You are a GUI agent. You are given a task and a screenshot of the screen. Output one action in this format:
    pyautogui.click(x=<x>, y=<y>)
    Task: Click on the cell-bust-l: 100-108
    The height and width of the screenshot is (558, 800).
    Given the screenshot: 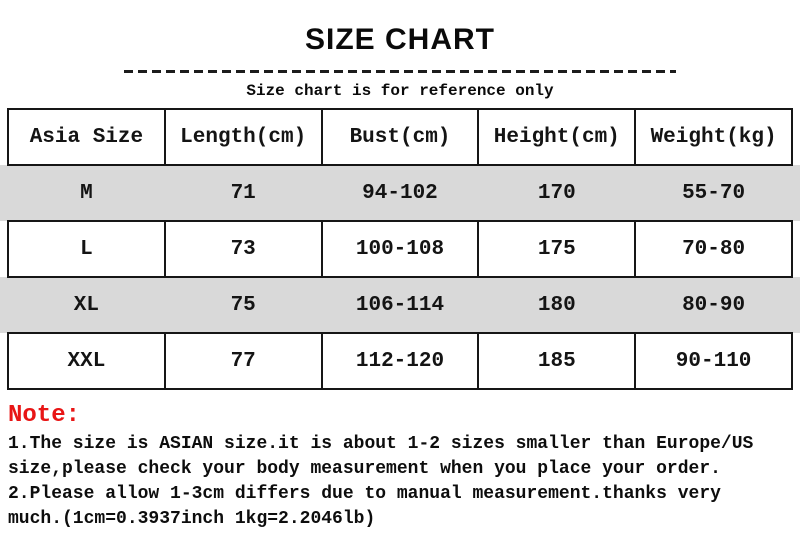 What is the action you would take?
    pyautogui.click(x=400, y=249)
    